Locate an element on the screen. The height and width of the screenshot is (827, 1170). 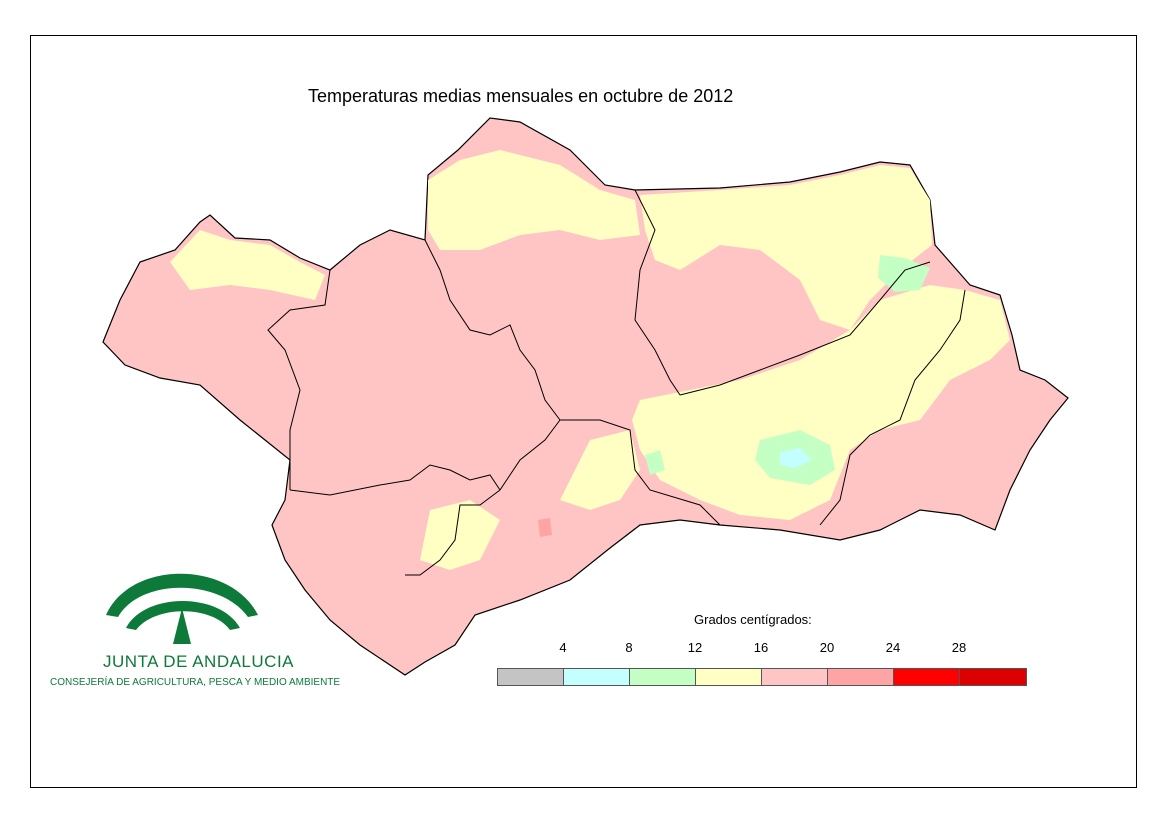
yellow-south is located at coordinates (600, 470).